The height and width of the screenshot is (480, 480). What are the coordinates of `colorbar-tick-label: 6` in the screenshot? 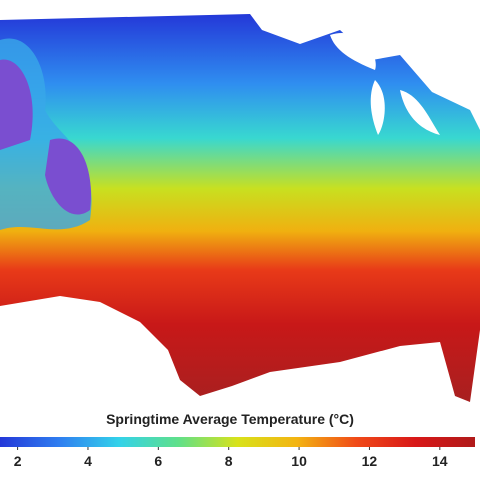 It's located at (158, 461).